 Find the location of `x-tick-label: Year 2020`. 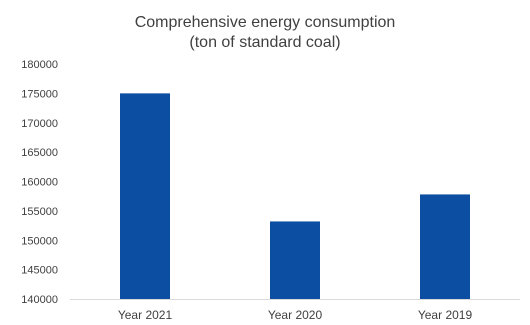

x-tick-label: Year 2020 is located at coordinates (295, 315).